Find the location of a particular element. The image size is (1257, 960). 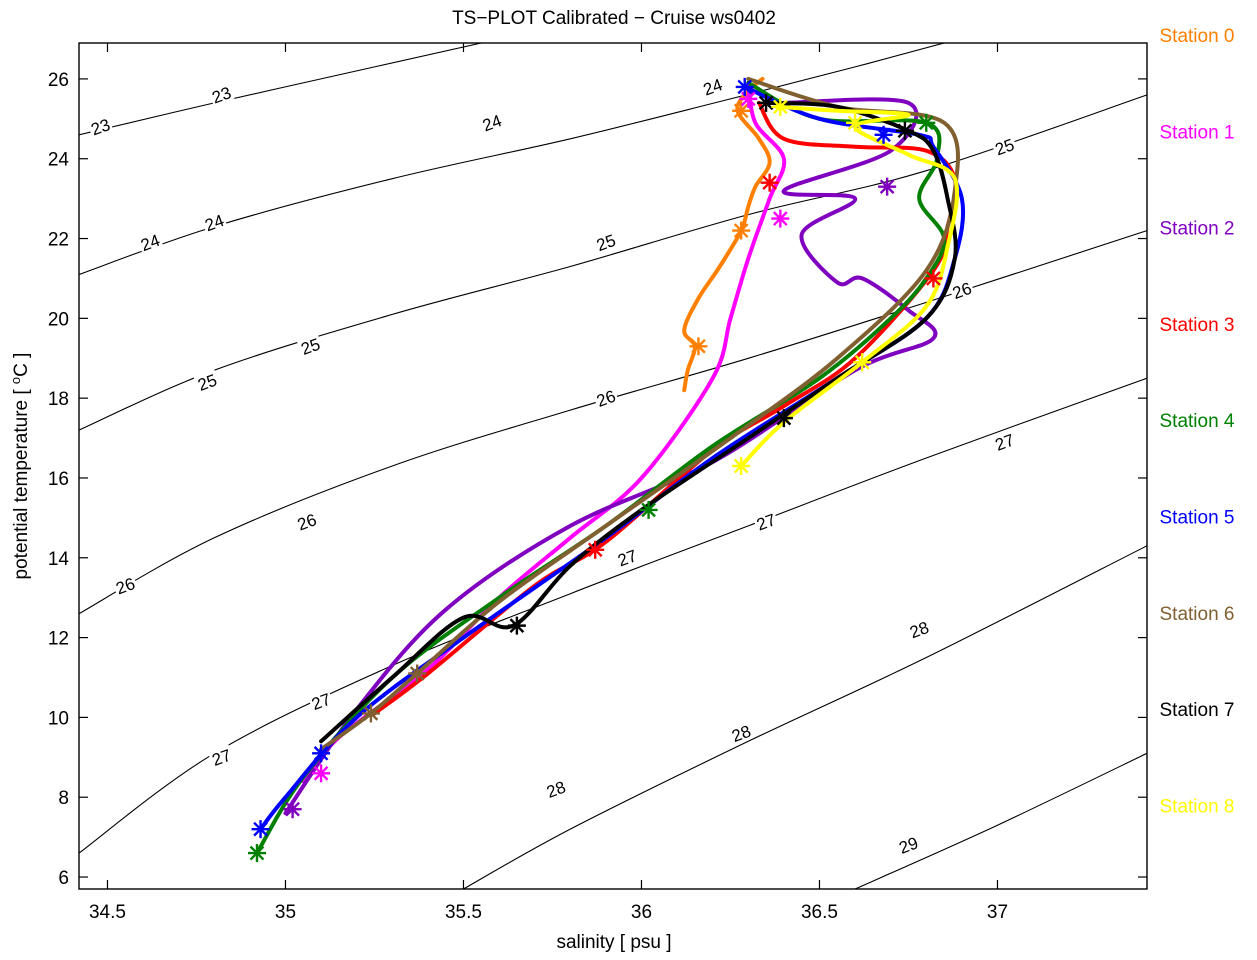

y-tick-label: 20 is located at coordinates (58, 319).